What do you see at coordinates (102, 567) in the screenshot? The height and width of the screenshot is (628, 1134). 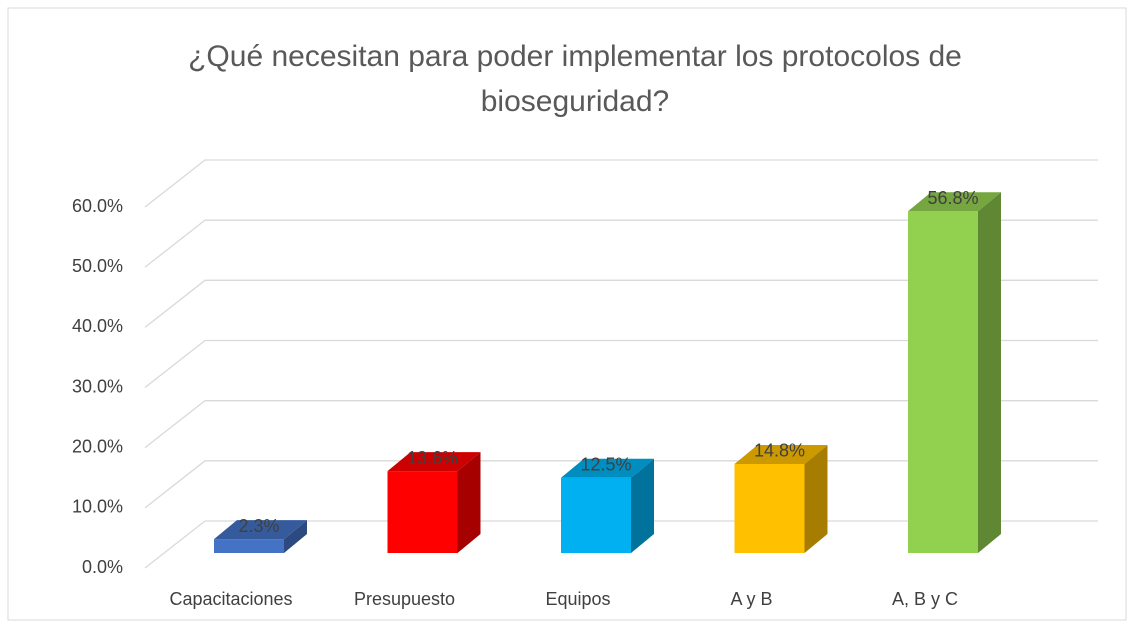 I see `y-tick-label: 0.0%` at bounding box center [102, 567].